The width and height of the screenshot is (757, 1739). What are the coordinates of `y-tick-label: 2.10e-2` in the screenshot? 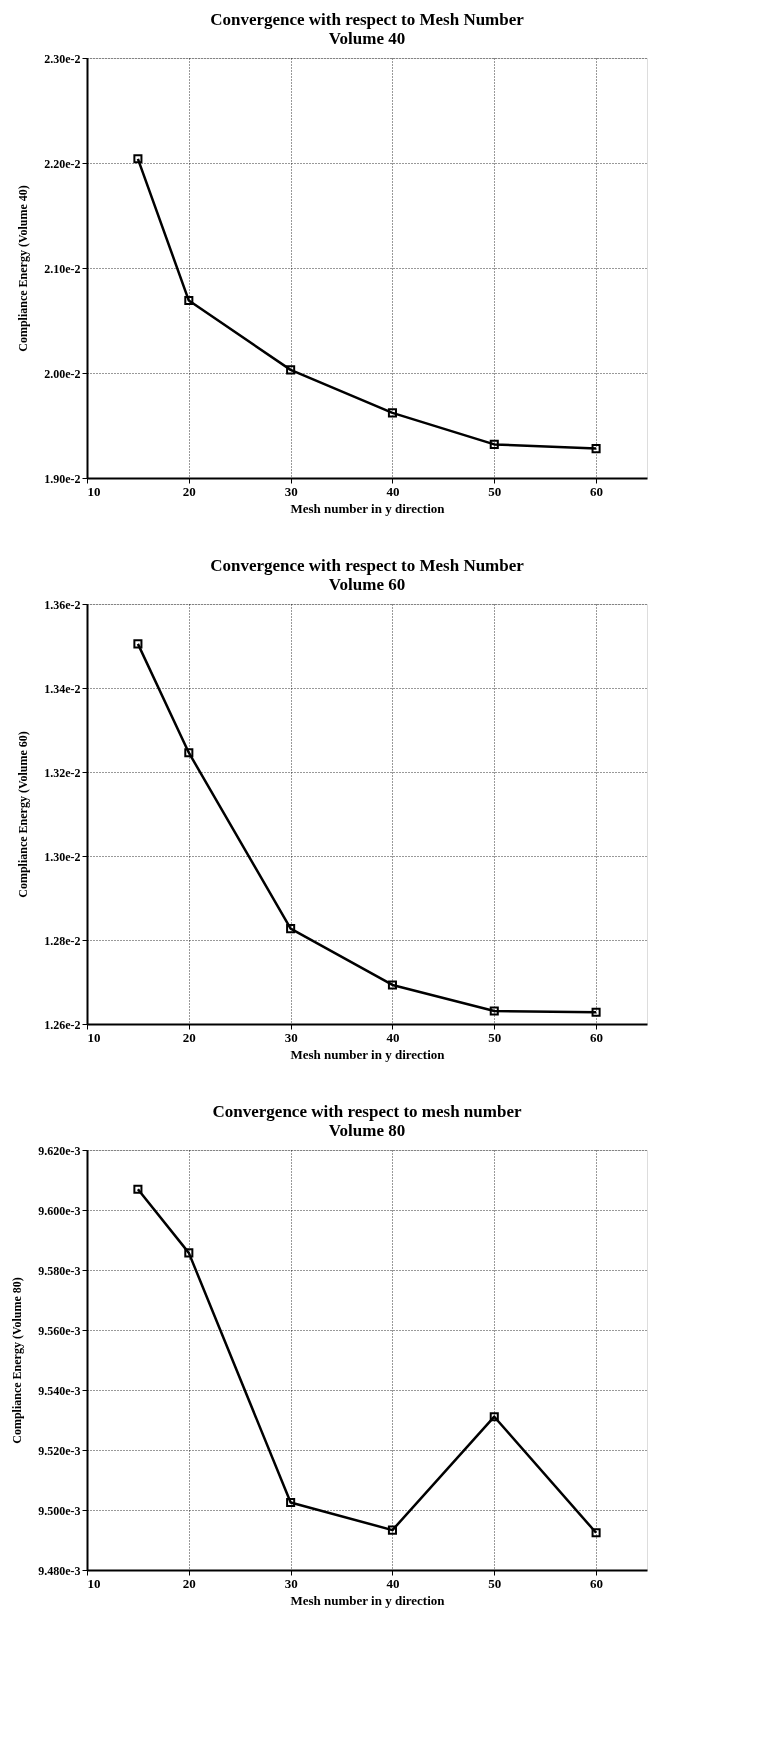 It's located at (62, 268).